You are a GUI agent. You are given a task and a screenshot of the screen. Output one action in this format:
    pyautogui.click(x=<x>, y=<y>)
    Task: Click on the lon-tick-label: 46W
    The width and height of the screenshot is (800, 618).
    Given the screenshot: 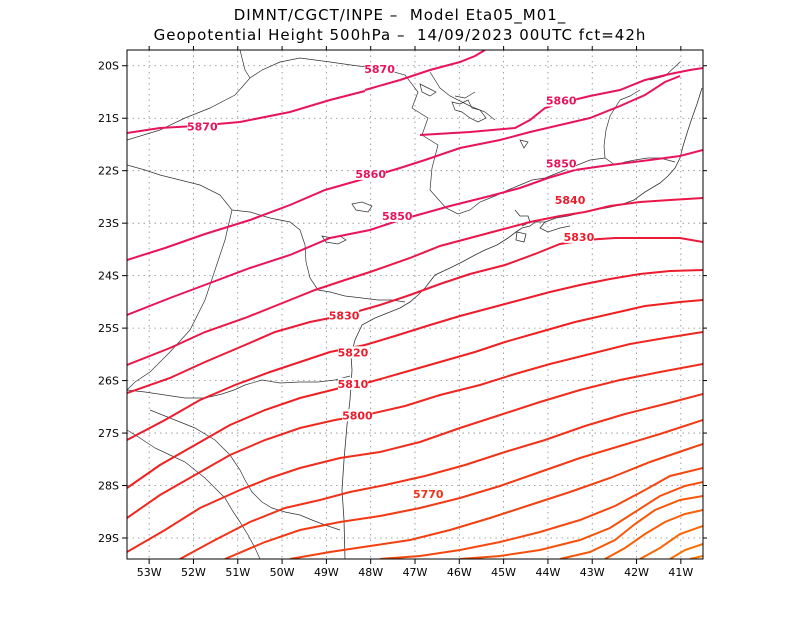 What is the action you would take?
    pyautogui.click(x=459, y=572)
    